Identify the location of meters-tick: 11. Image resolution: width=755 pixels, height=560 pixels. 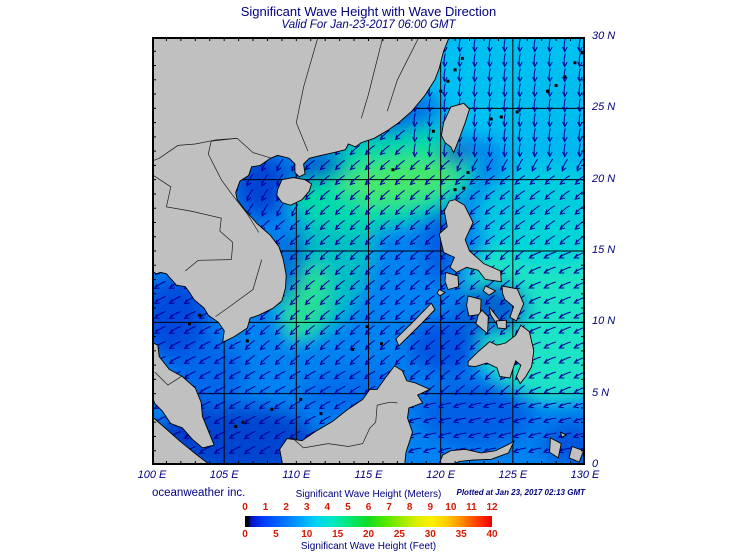
(471, 507).